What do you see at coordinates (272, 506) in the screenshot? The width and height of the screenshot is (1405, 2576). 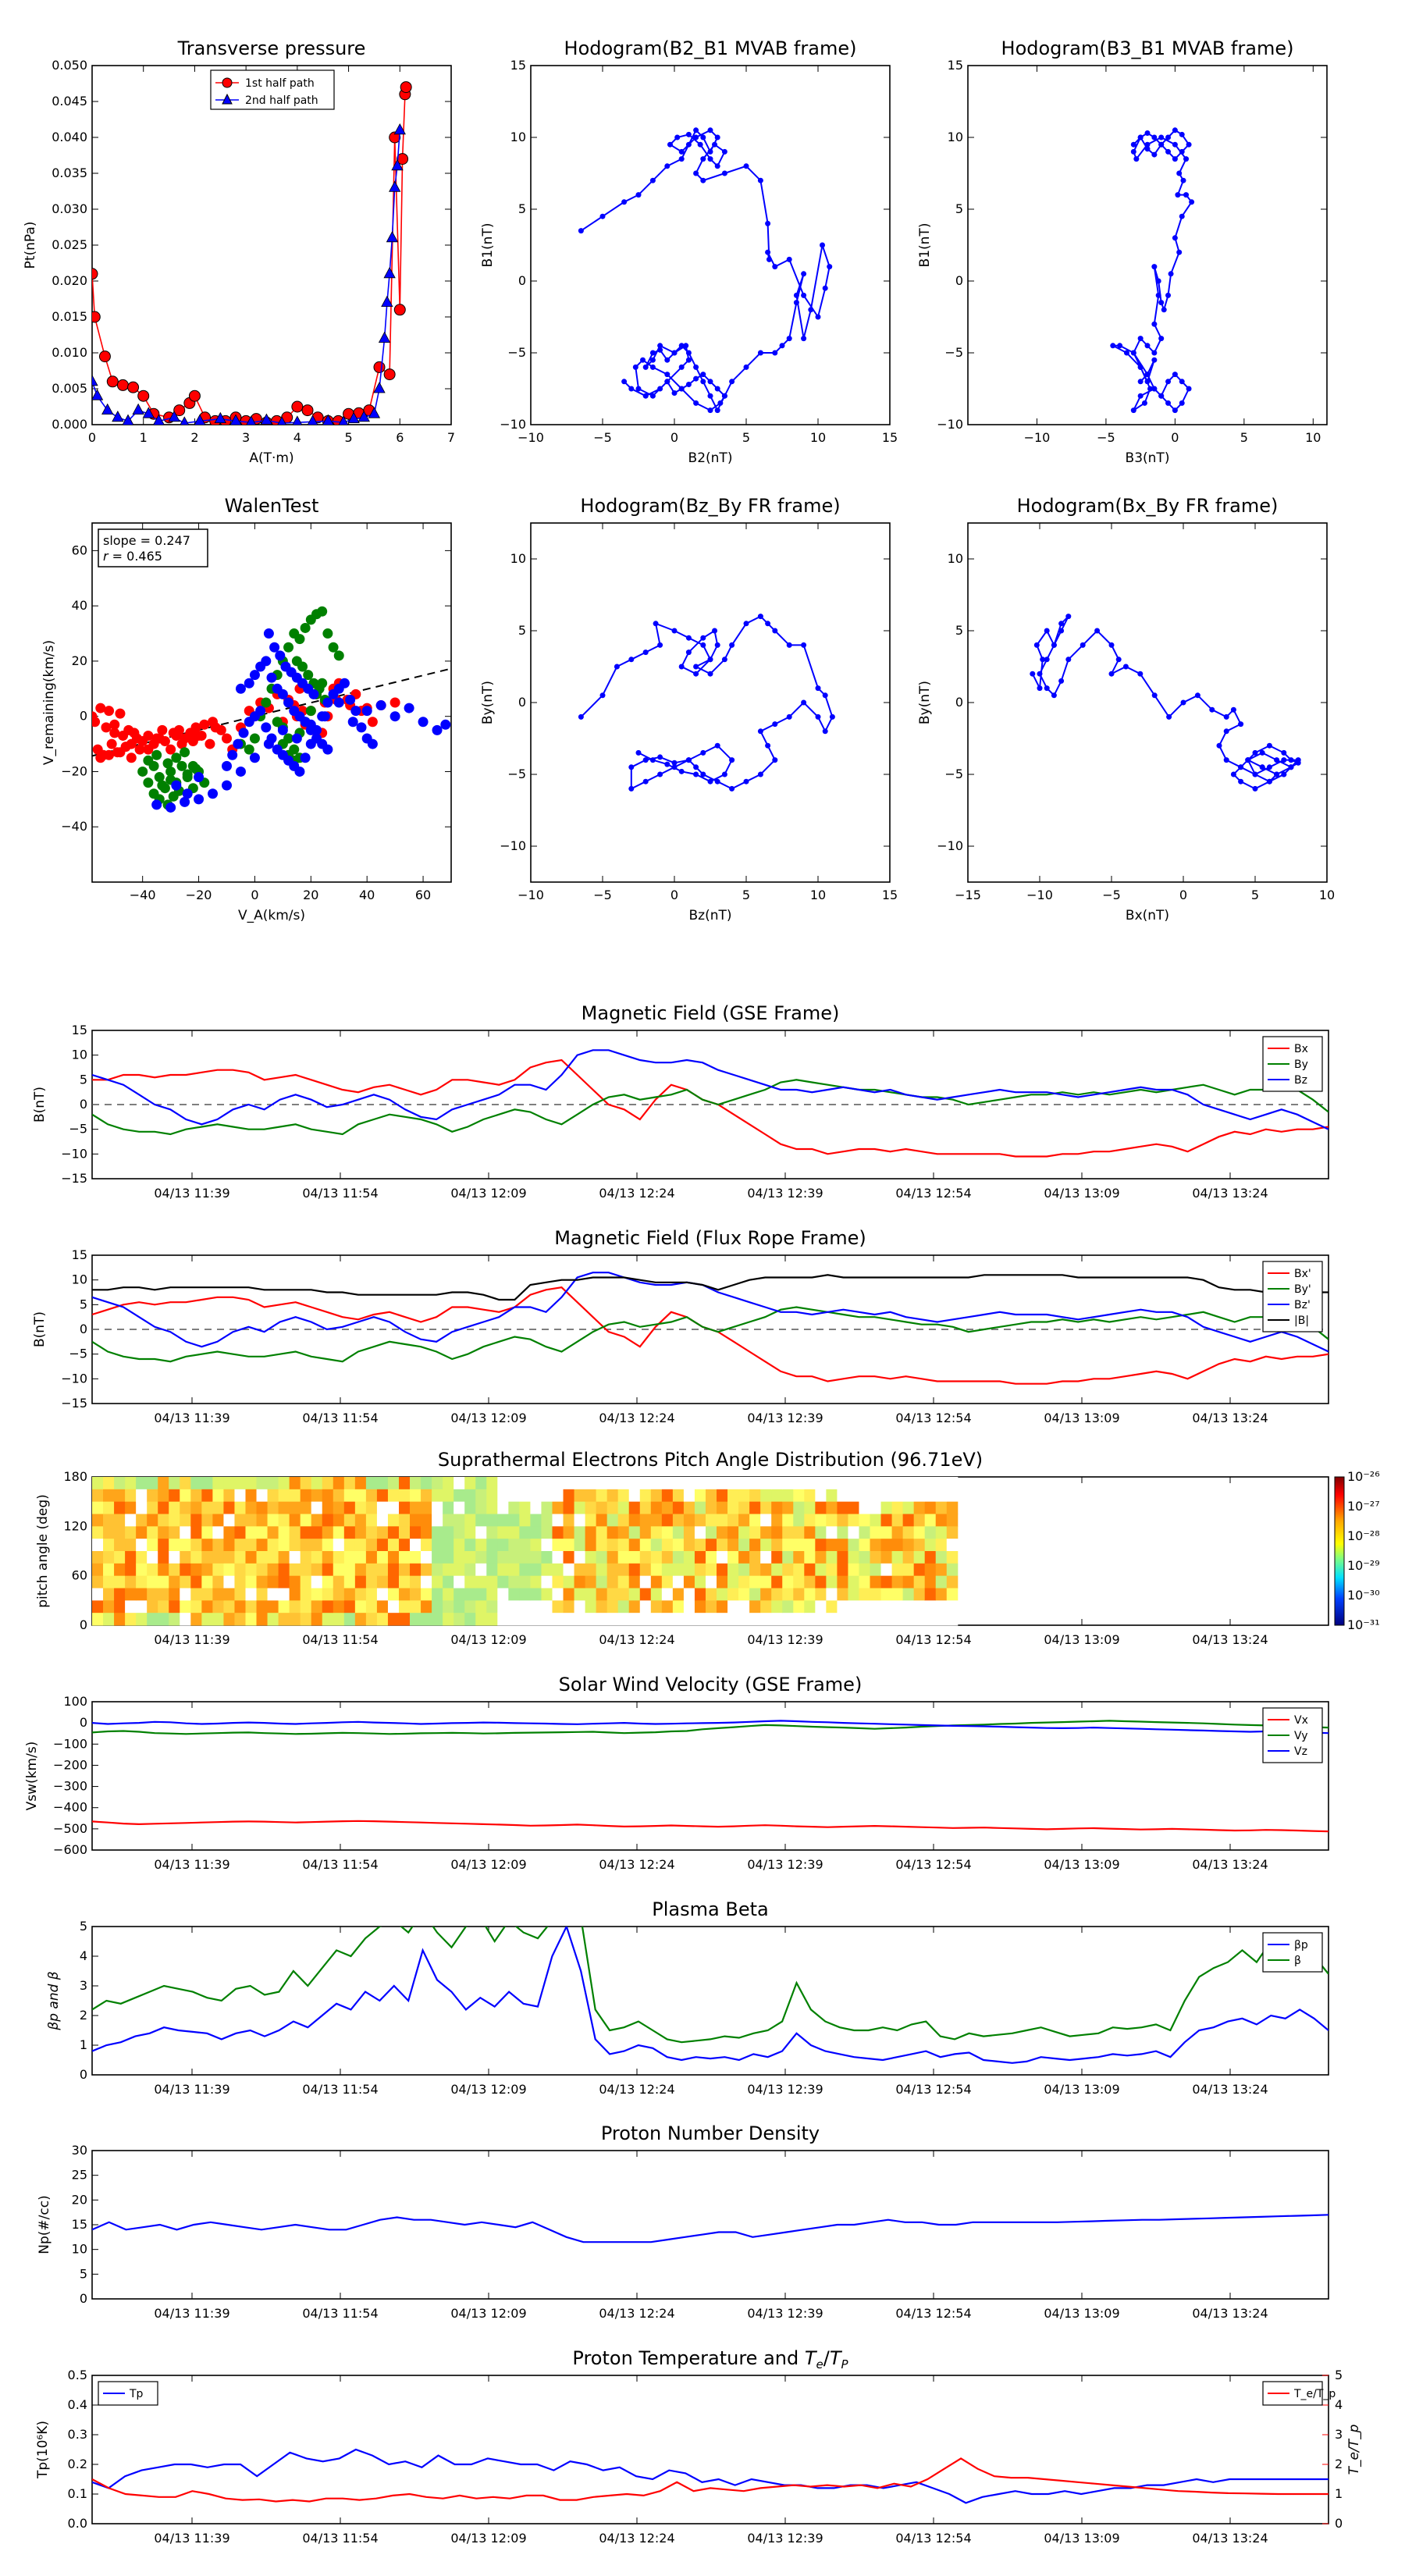 I see `walen-title: WalenTest` at bounding box center [272, 506].